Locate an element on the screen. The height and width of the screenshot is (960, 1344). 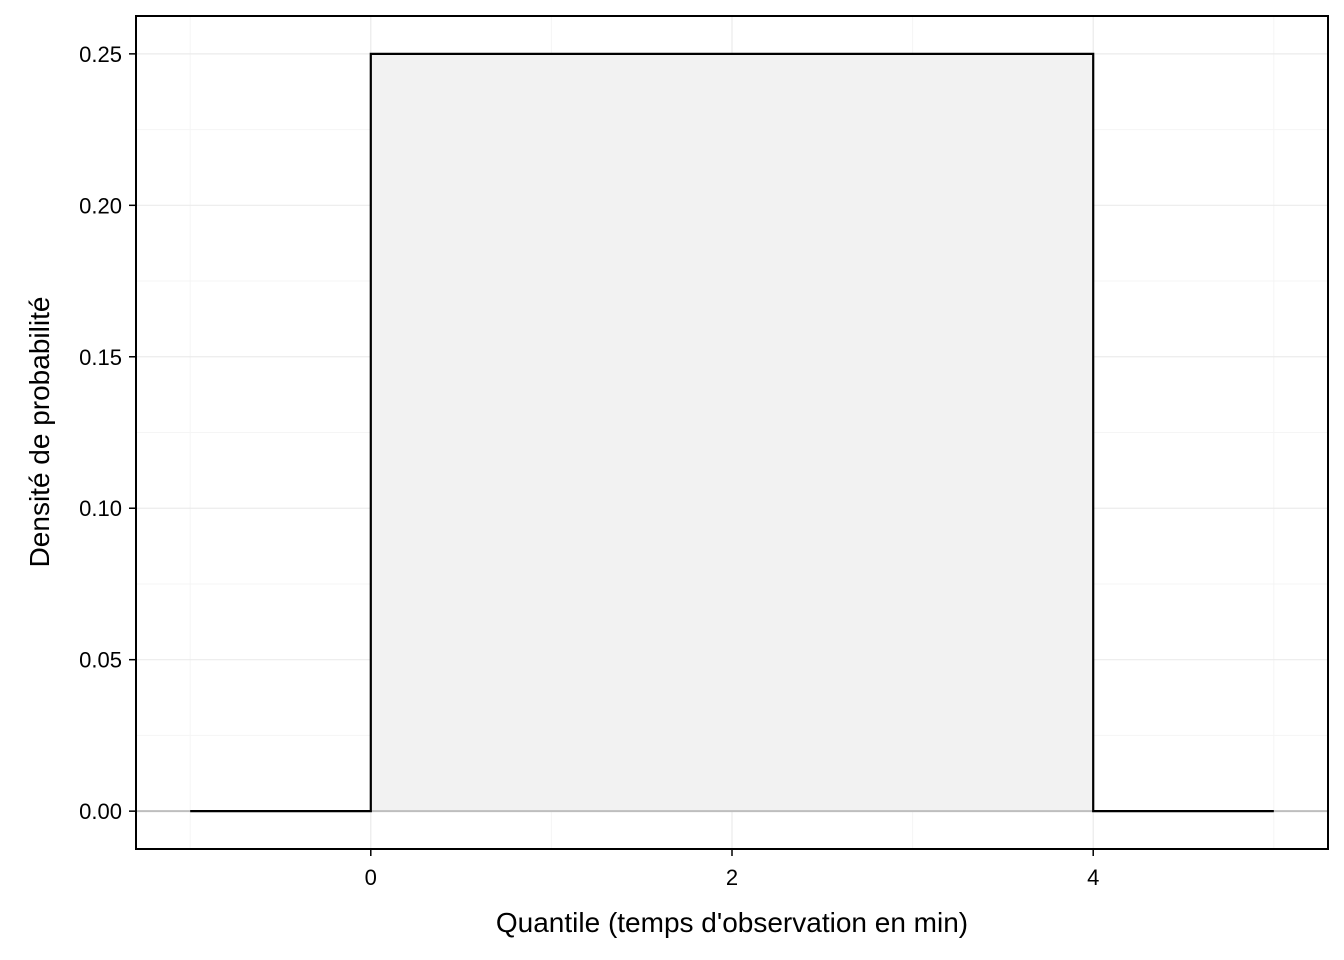
x-axis-ticks: 0 2 4 is located at coordinates (732, 869).